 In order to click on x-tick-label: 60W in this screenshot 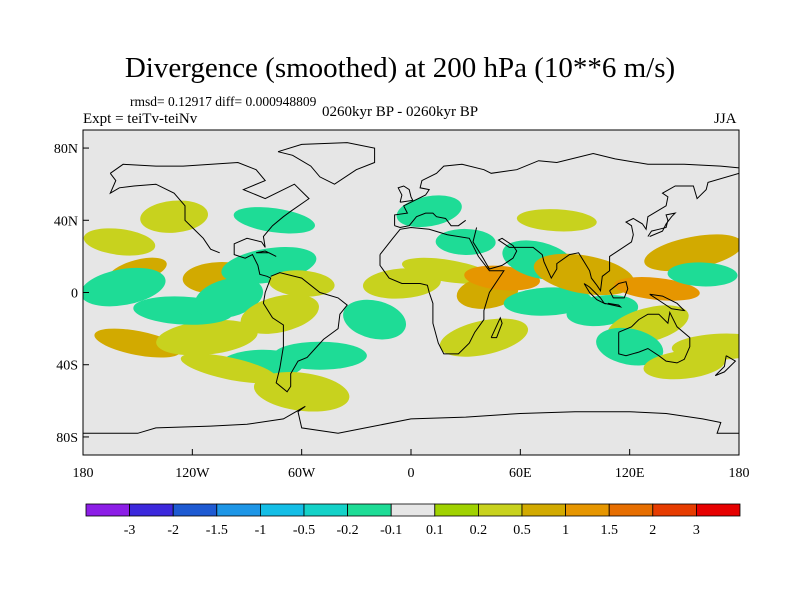, I will do `click(302, 473)`.